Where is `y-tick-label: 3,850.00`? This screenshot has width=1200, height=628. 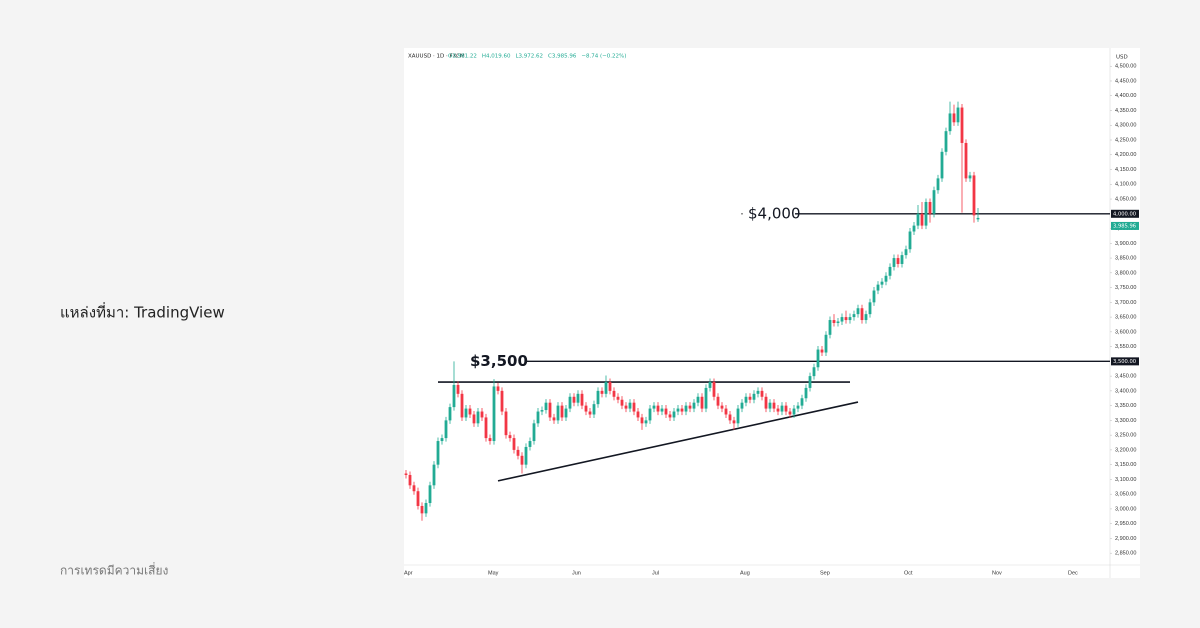 y-tick-label: 3,850.00 is located at coordinates (1125, 259).